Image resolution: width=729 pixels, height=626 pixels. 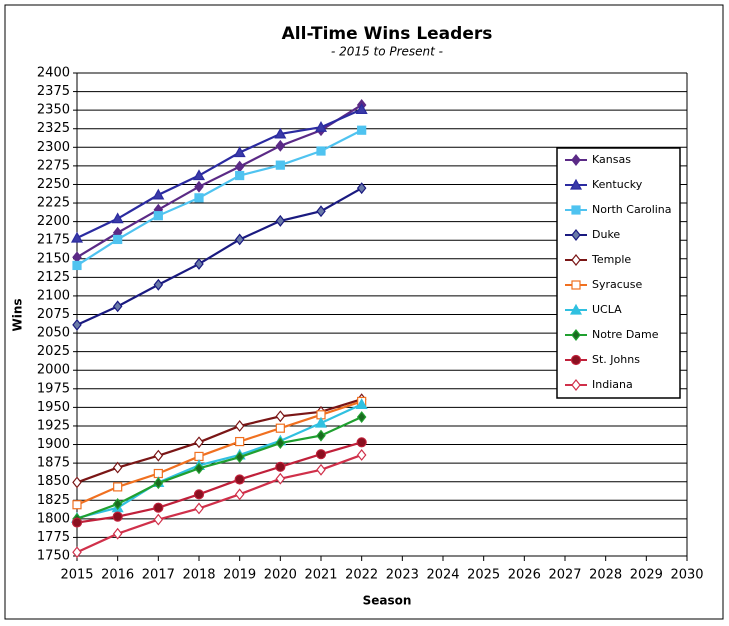 I want to click on y-tick-label: 2400, so click(x=53, y=73).